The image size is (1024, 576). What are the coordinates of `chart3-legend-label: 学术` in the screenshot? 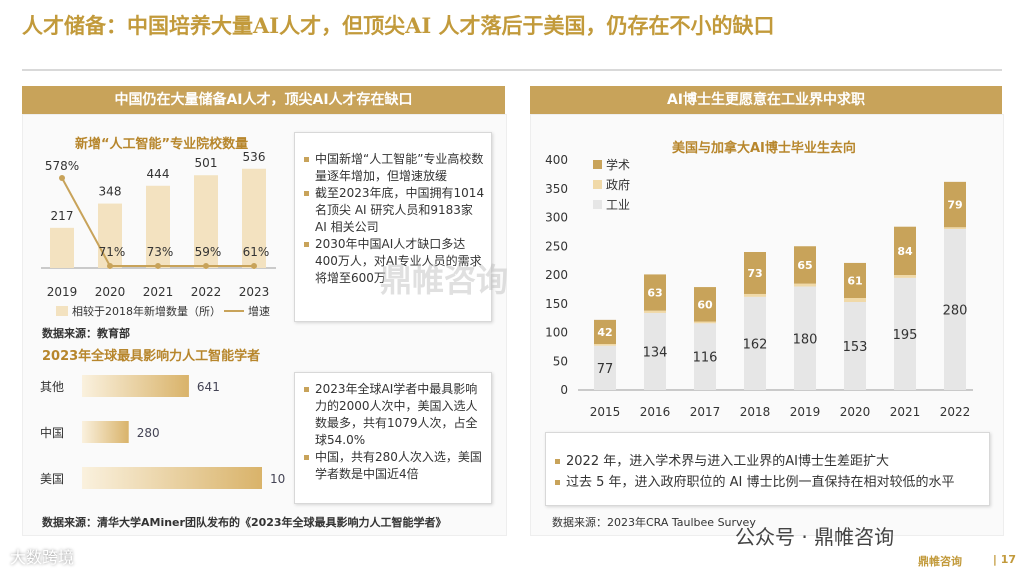 It's located at (618, 164).